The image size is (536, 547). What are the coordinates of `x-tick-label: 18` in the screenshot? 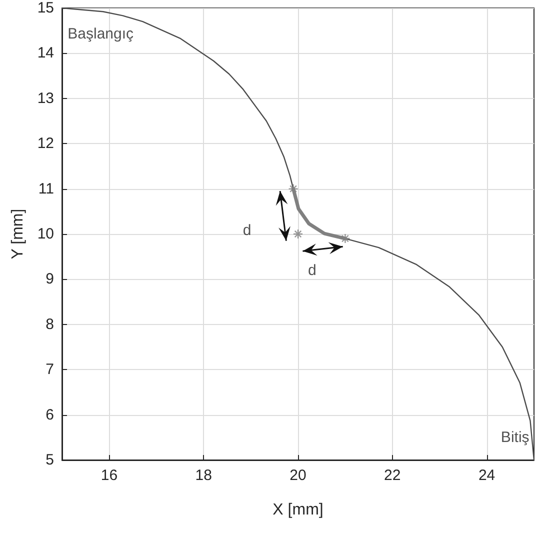 It's located at (203, 475).